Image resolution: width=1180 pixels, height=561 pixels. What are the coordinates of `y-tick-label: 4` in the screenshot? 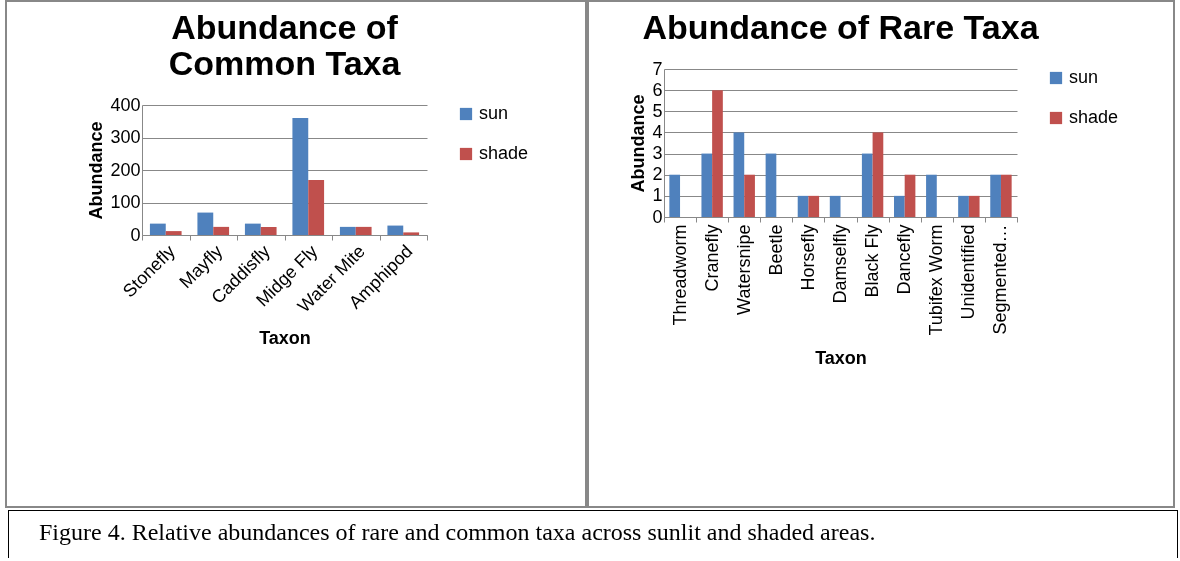 It's located at (657, 131).